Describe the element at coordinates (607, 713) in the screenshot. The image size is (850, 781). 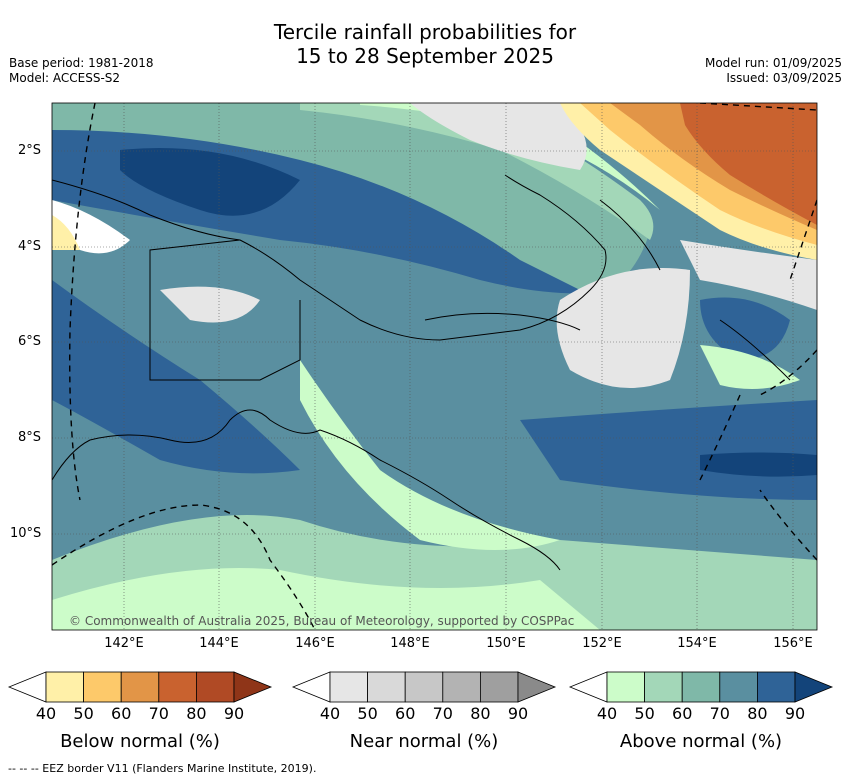
I see `above-normal-tick: 40` at that location.